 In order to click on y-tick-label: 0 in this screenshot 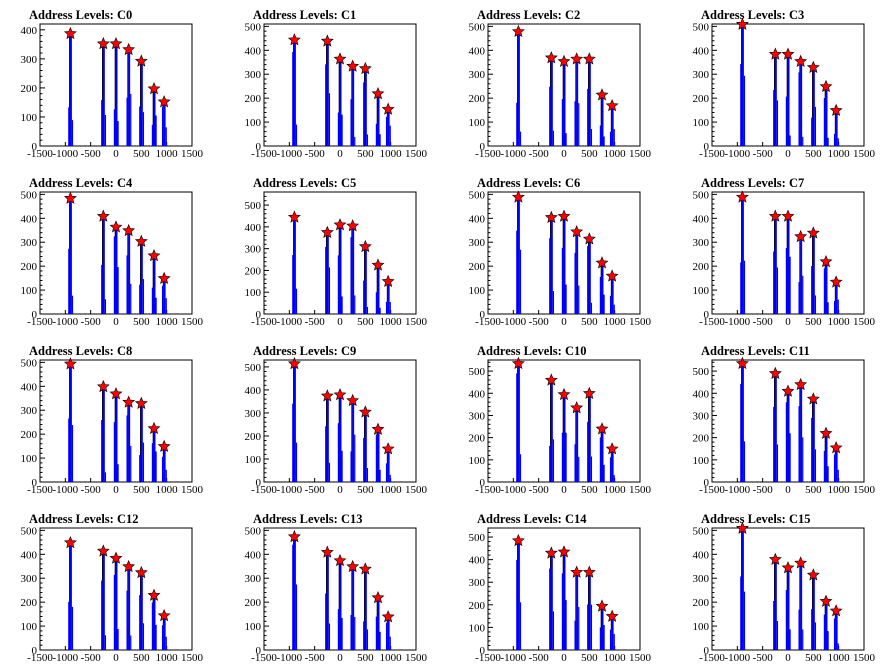, I will do `click(483, 315)`.